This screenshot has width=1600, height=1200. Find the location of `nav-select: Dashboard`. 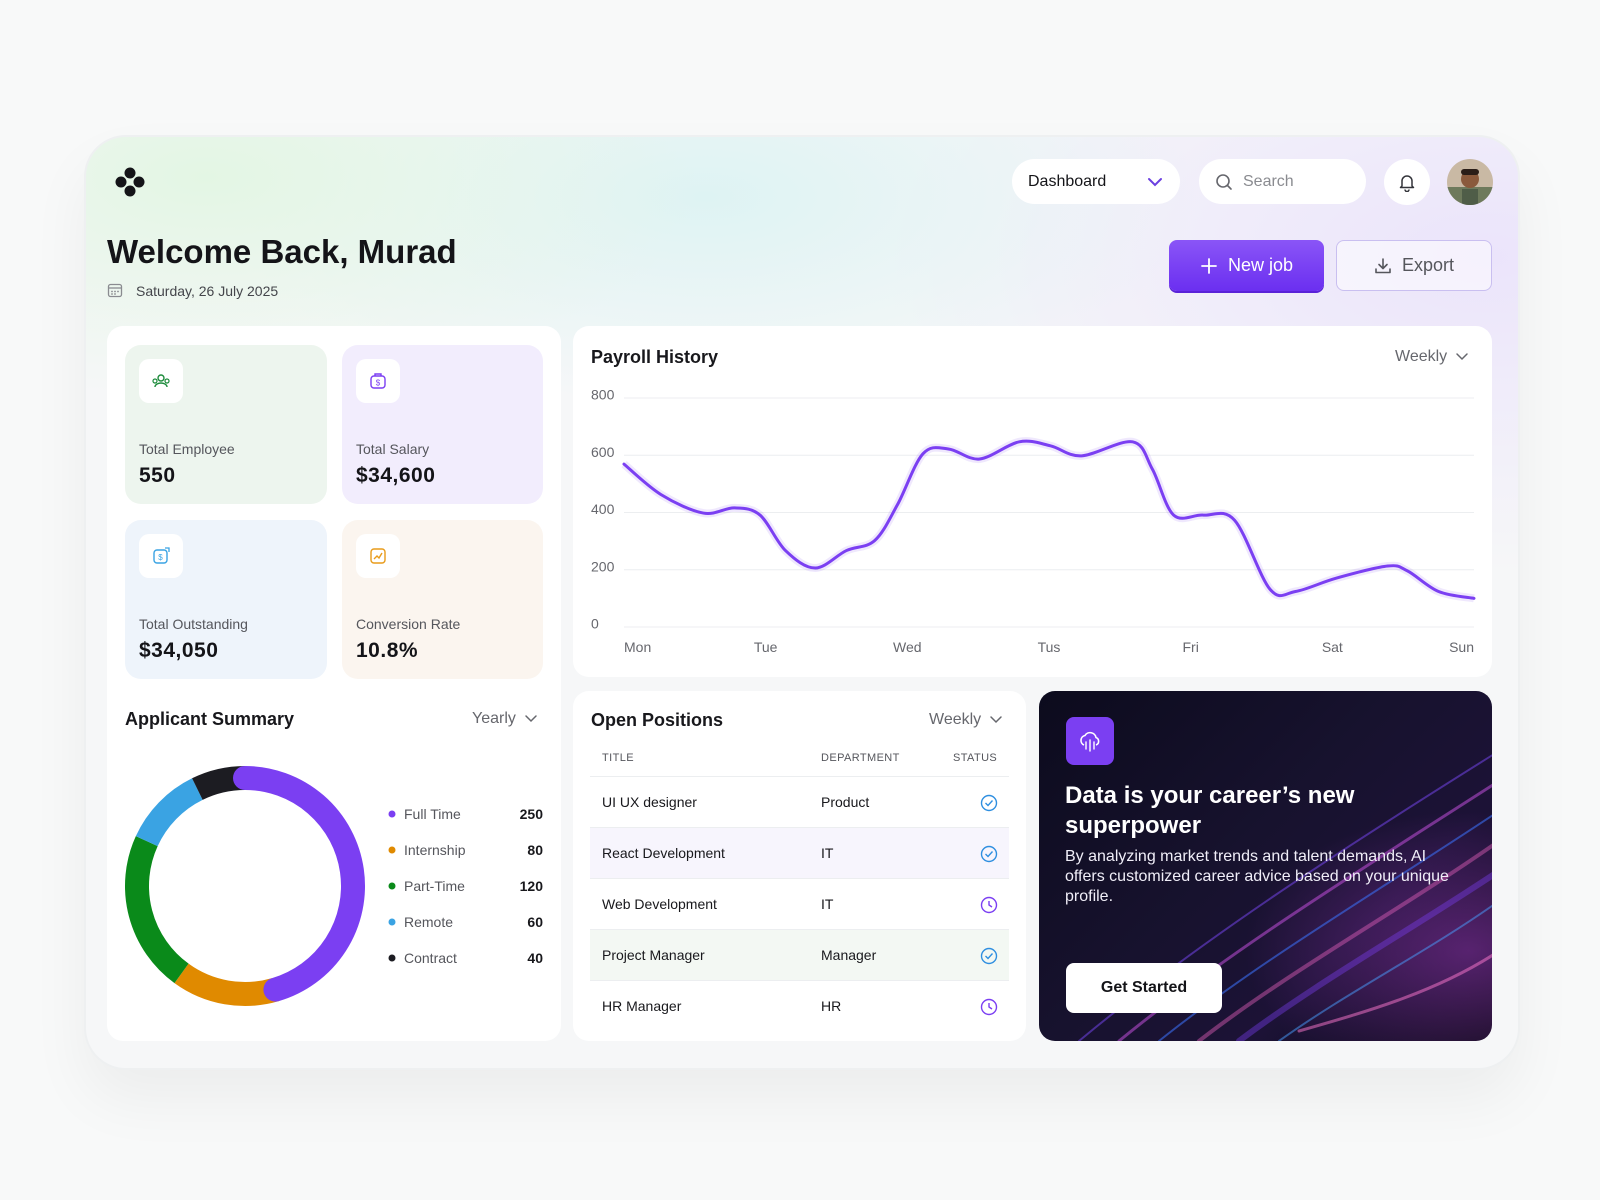

nav-select: Dashboard is located at coordinates (1096, 181).